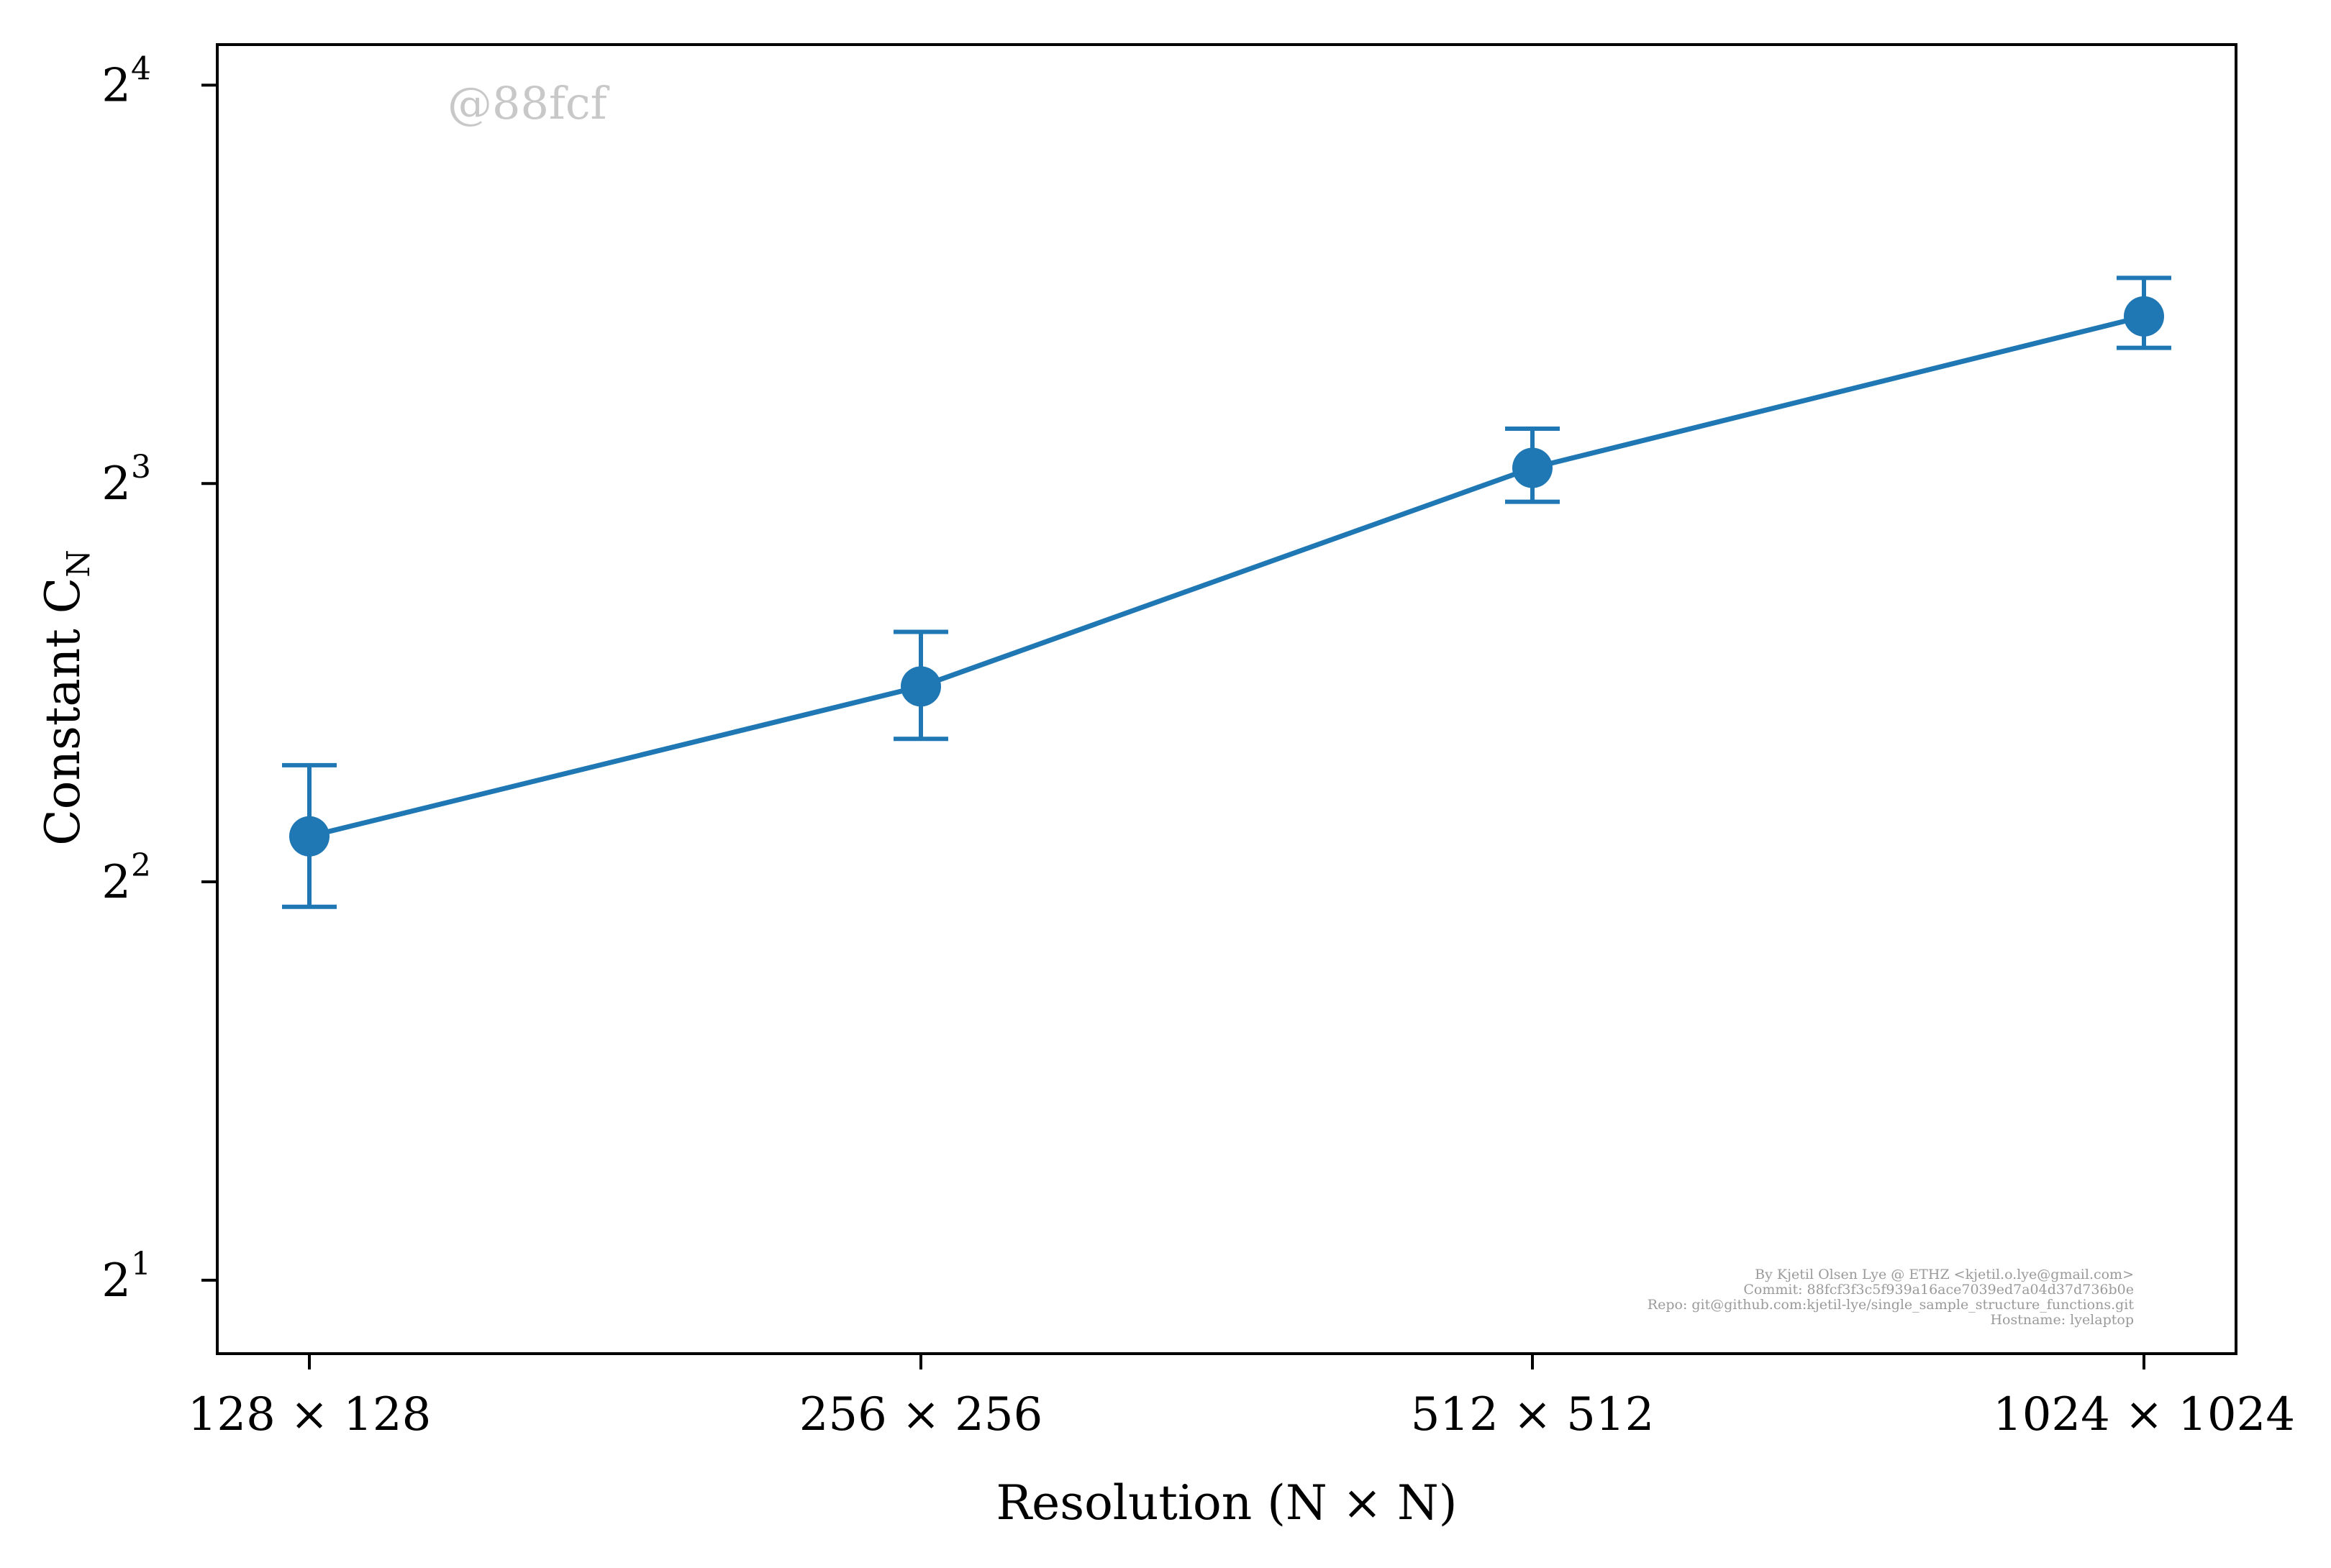  I want to click on y-tick-exponent: 2, so click(141, 865).